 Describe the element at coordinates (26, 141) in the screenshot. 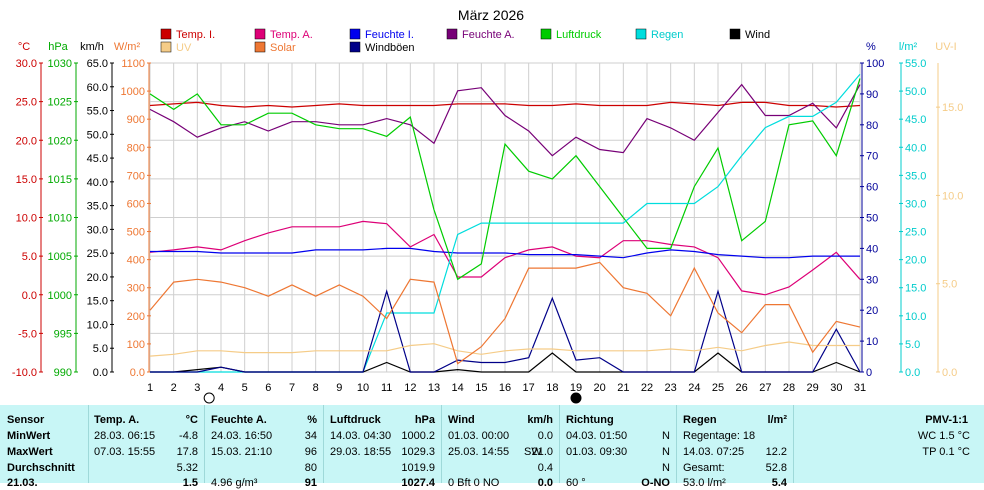

I see `axis-tick-temp: 20.0` at that location.